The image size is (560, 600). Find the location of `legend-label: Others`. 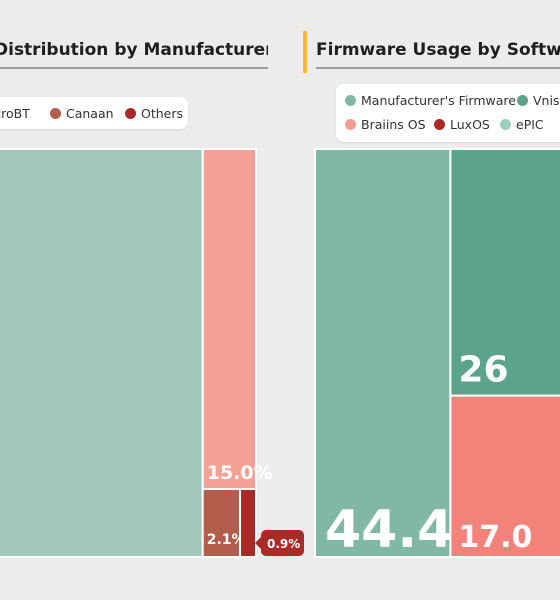

legend-label: Others is located at coordinates (162, 113).